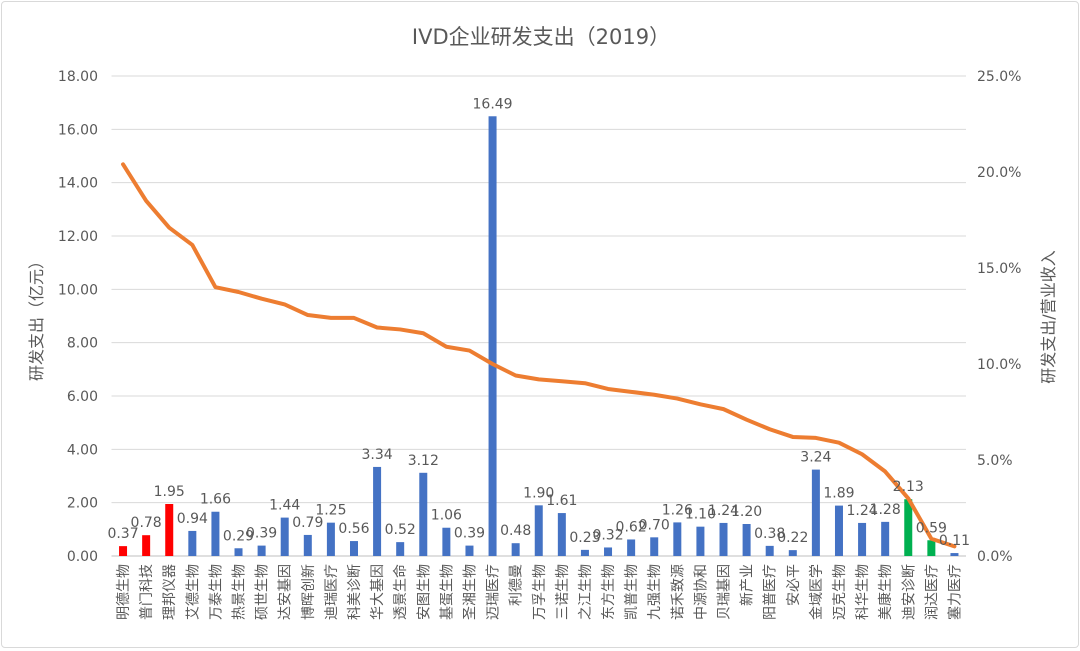 This screenshot has height=651, width=1080. What do you see at coordinates (561, 501) in the screenshot?
I see `data-label: 1.61` at bounding box center [561, 501].